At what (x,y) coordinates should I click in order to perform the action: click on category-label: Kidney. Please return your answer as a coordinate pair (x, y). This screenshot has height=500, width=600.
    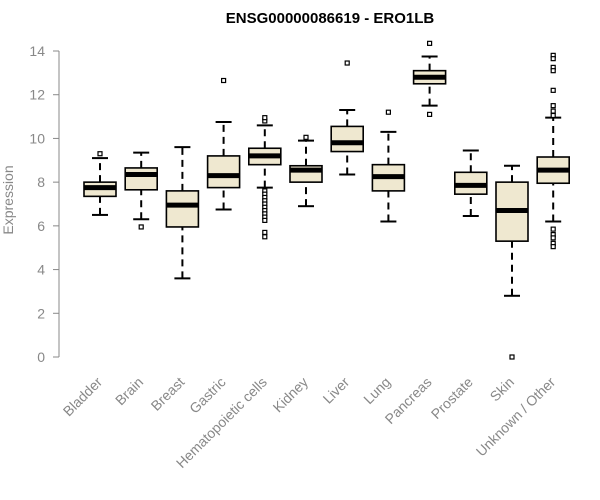
    Looking at the image, I should click on (291, 395).